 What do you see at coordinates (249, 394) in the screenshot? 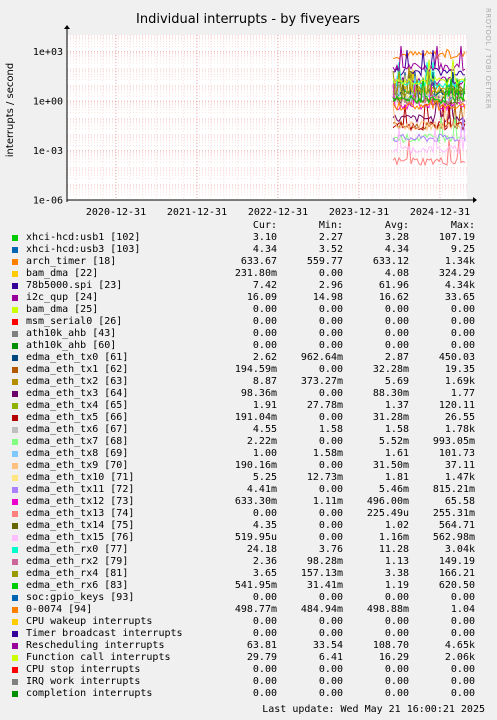
I see `legend-row: edma_eth_tx3 [64] 98.36m 0.00 88.30m 1.77` at bounding box center [249, 394].